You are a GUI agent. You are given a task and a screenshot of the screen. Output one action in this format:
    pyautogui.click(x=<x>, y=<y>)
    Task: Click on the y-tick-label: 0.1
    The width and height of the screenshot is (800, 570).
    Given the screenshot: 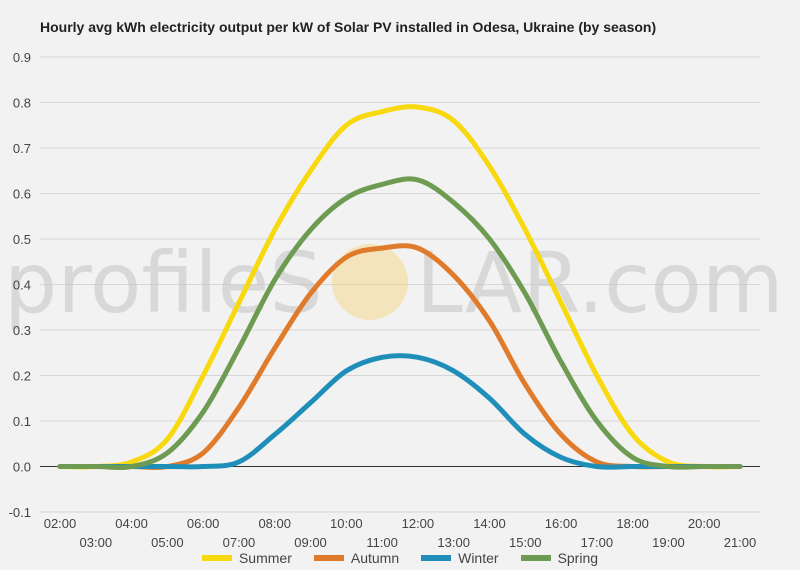 What is the action you would take?
    pyautogui.click(x=22, y=421)
    